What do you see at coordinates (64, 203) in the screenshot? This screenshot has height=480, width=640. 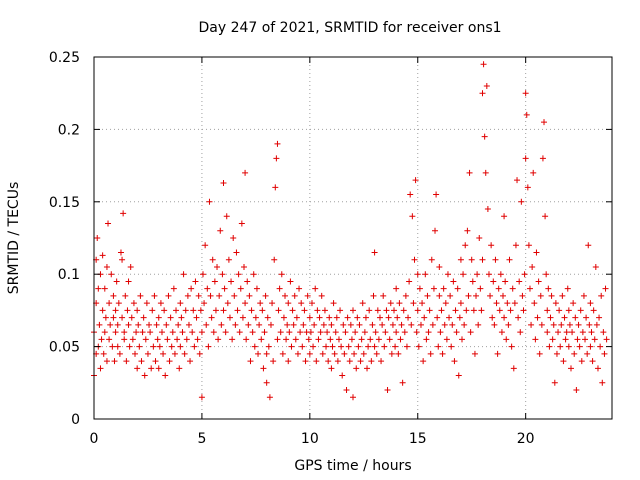 I see `y-tick-label: 0.15` at bounding box center [64, 203].